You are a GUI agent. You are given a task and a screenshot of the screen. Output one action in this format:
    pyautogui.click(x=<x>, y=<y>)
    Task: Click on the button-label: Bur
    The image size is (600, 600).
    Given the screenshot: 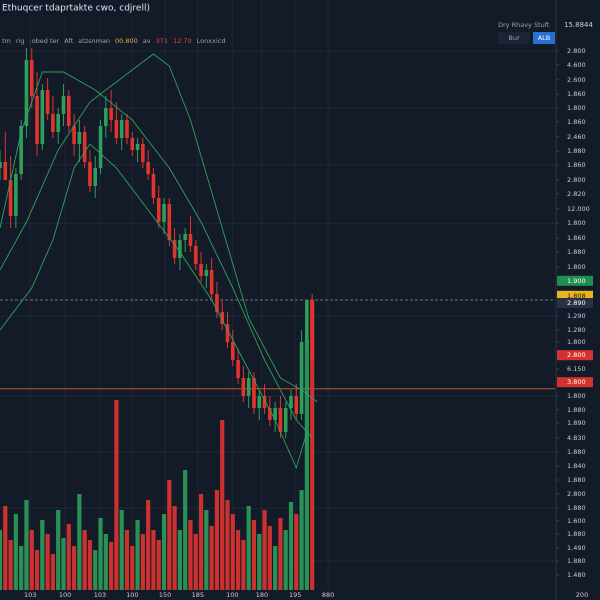 What is the action you would take?
    pyautogui.click(x=514, y=38)
    